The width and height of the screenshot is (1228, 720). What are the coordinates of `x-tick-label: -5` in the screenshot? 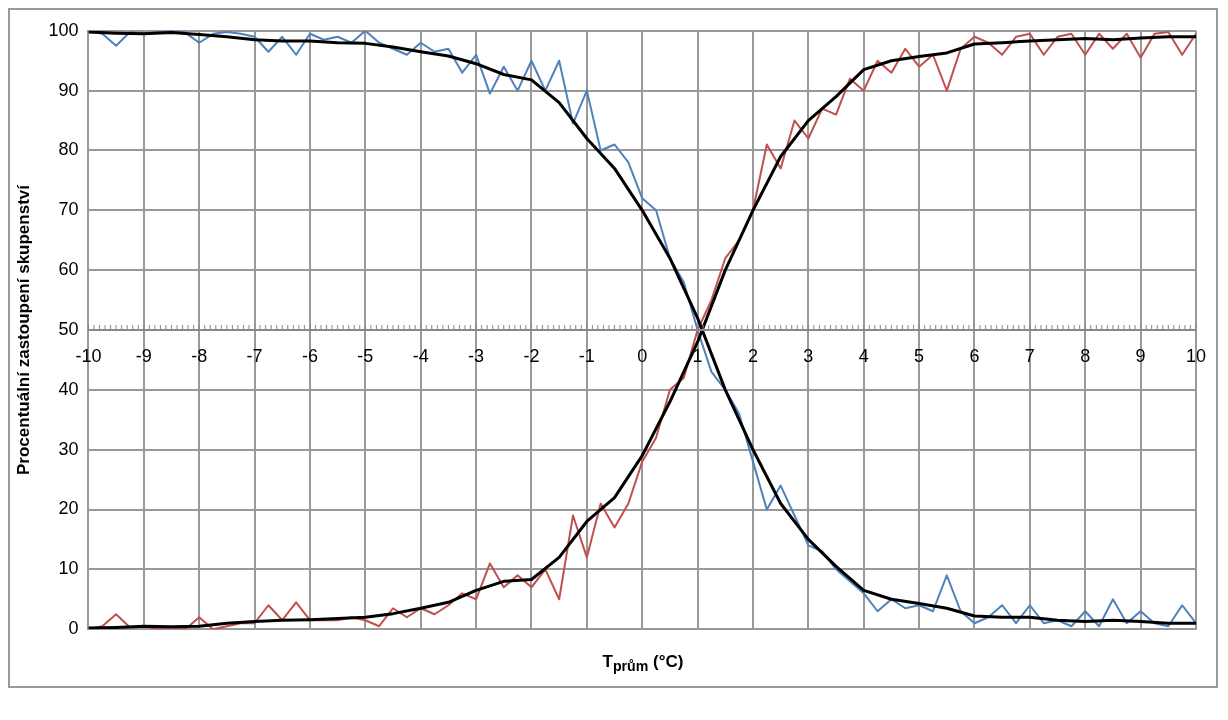 It's located at (365, 355).